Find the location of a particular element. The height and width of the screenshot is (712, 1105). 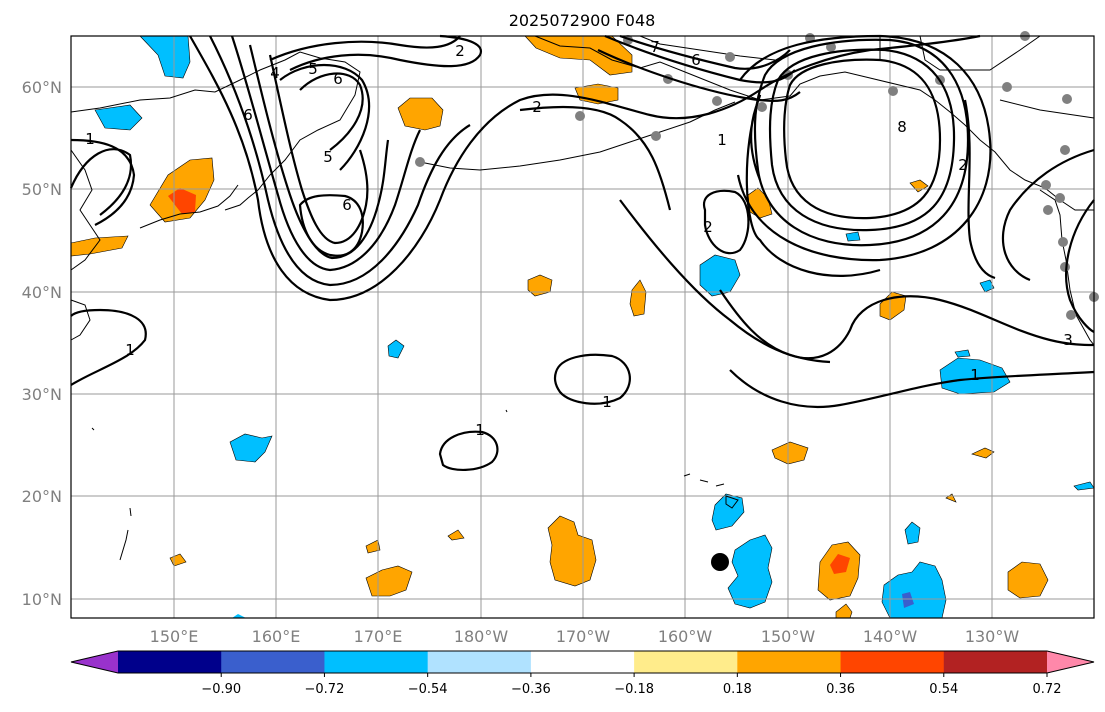

coastline-aleutians is located at coordinates (577, 136).